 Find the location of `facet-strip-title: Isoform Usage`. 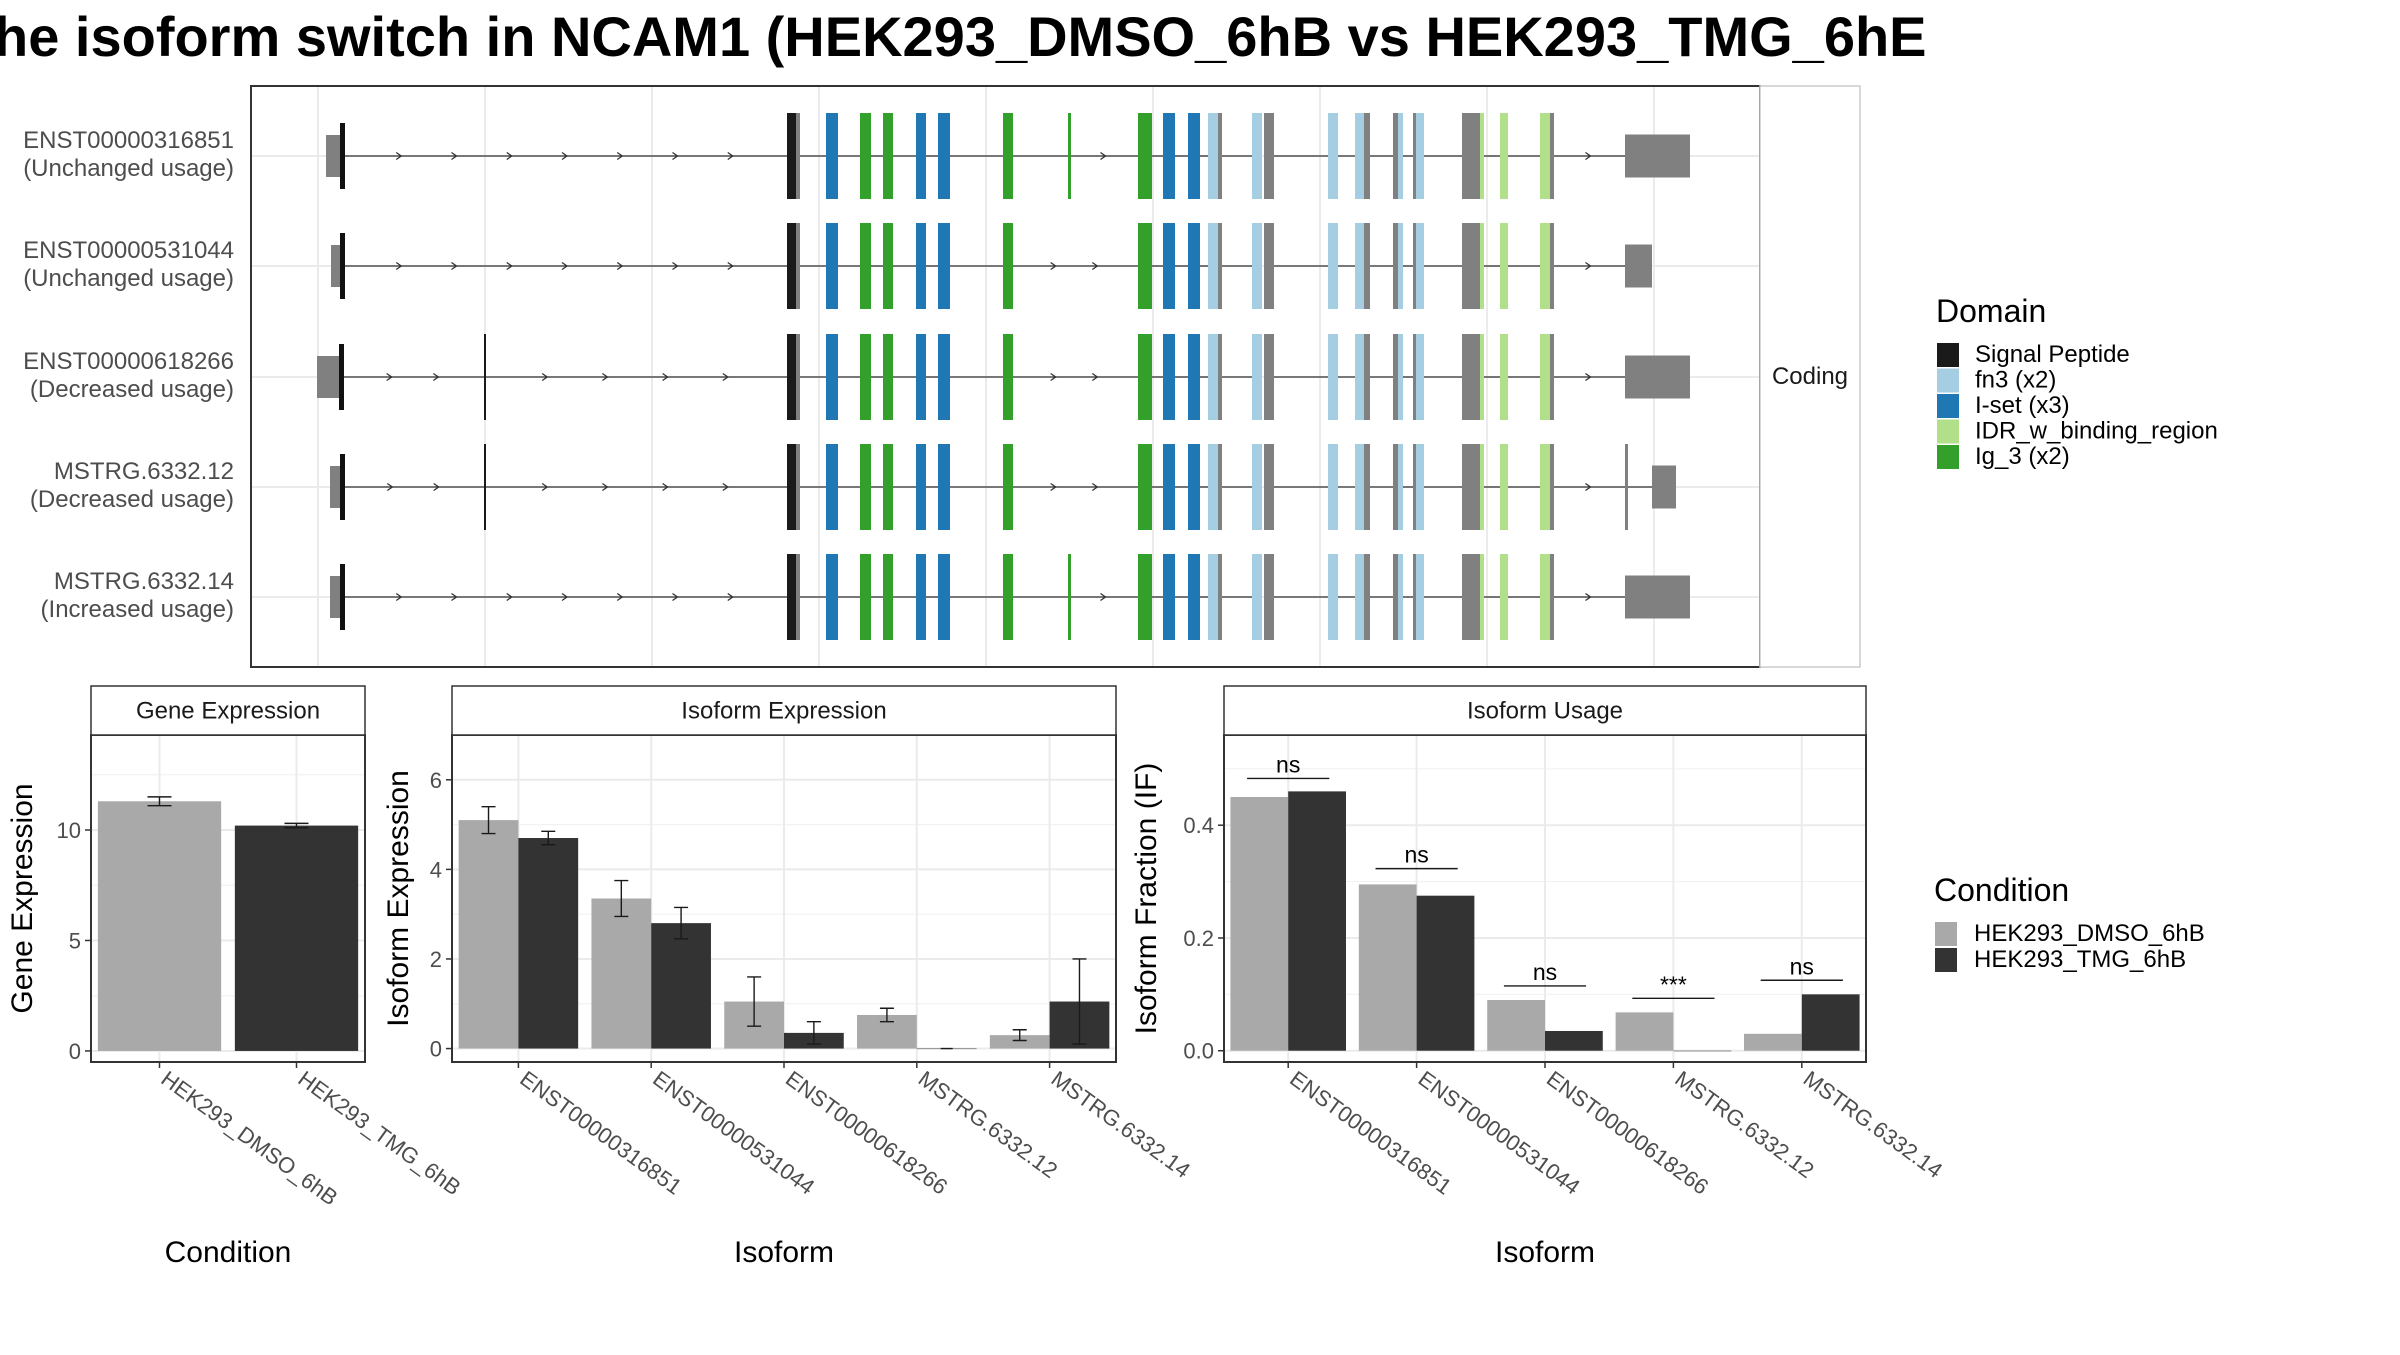

facet-strip-title: Isoform Usage is located at coordinates (1545, 711).